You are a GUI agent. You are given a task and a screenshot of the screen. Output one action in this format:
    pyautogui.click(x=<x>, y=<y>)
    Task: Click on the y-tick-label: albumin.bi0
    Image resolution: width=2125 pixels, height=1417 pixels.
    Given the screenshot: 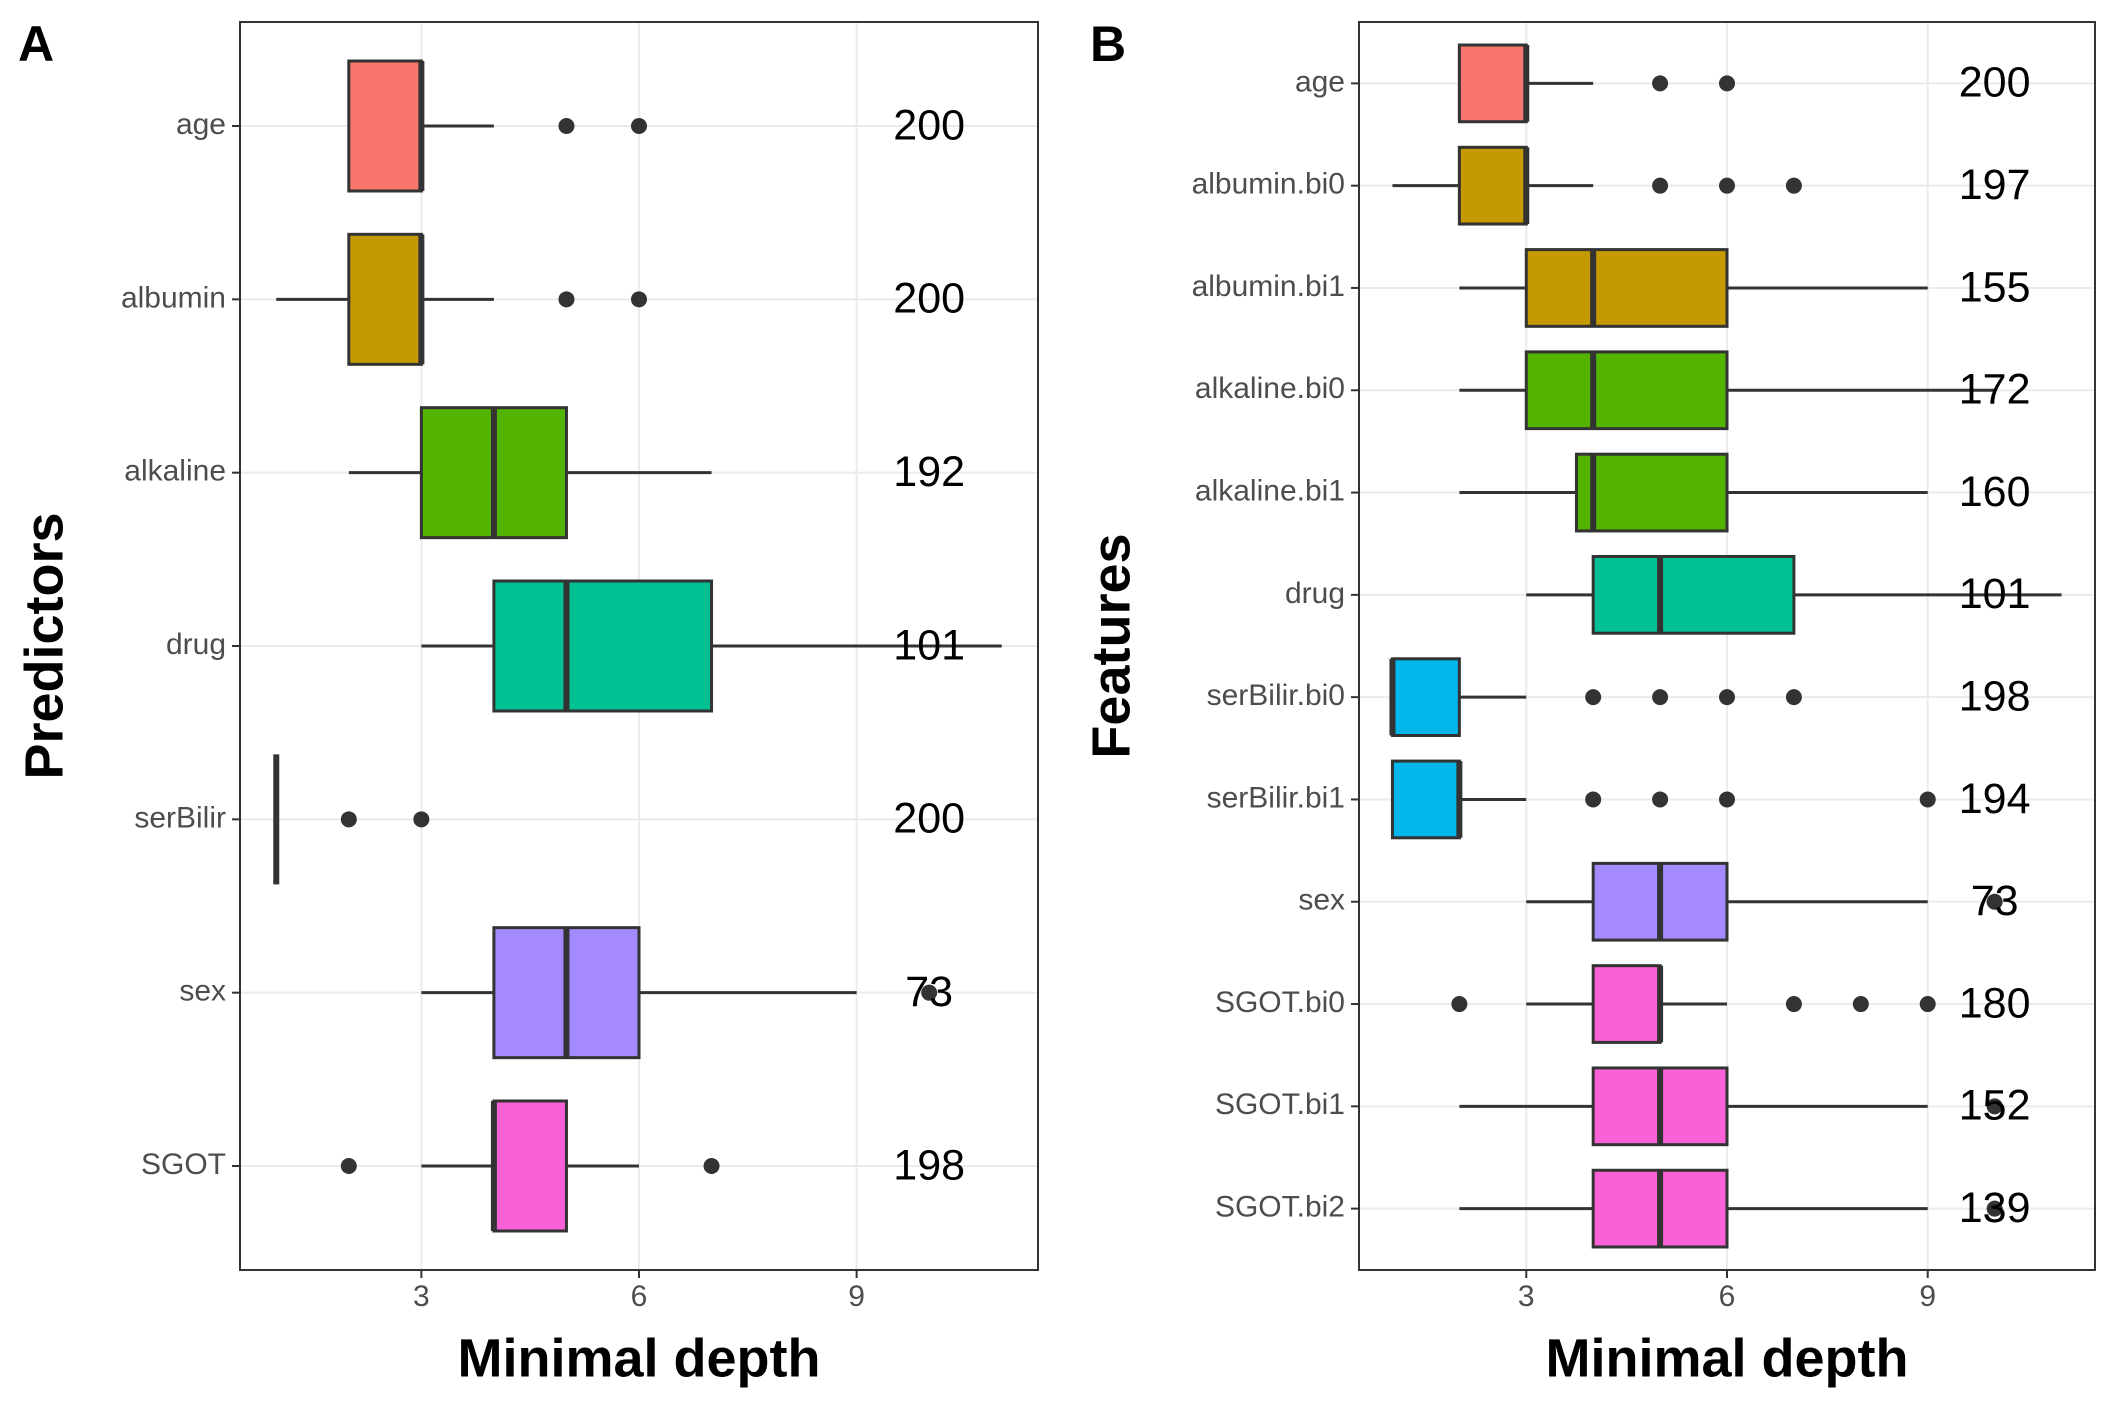 What is the action you would take?
    pyautogui.click(x=1268, y=184)
    